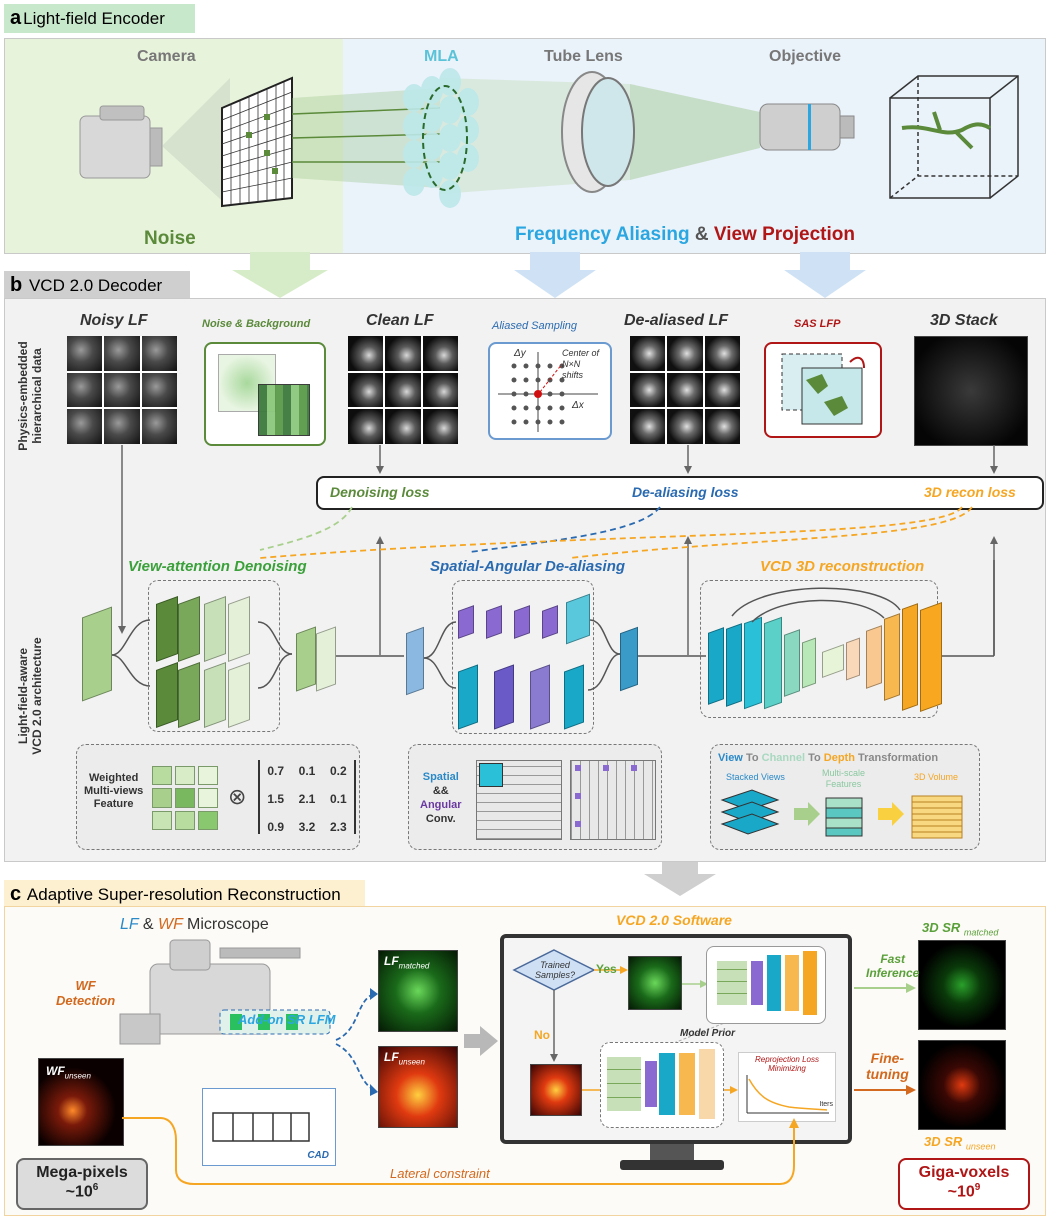 The width and height of the screenshot is (1049, 1219). Describe the element at coordinates (121, 142) in the screenshot. I see `camera-icon` at that location.